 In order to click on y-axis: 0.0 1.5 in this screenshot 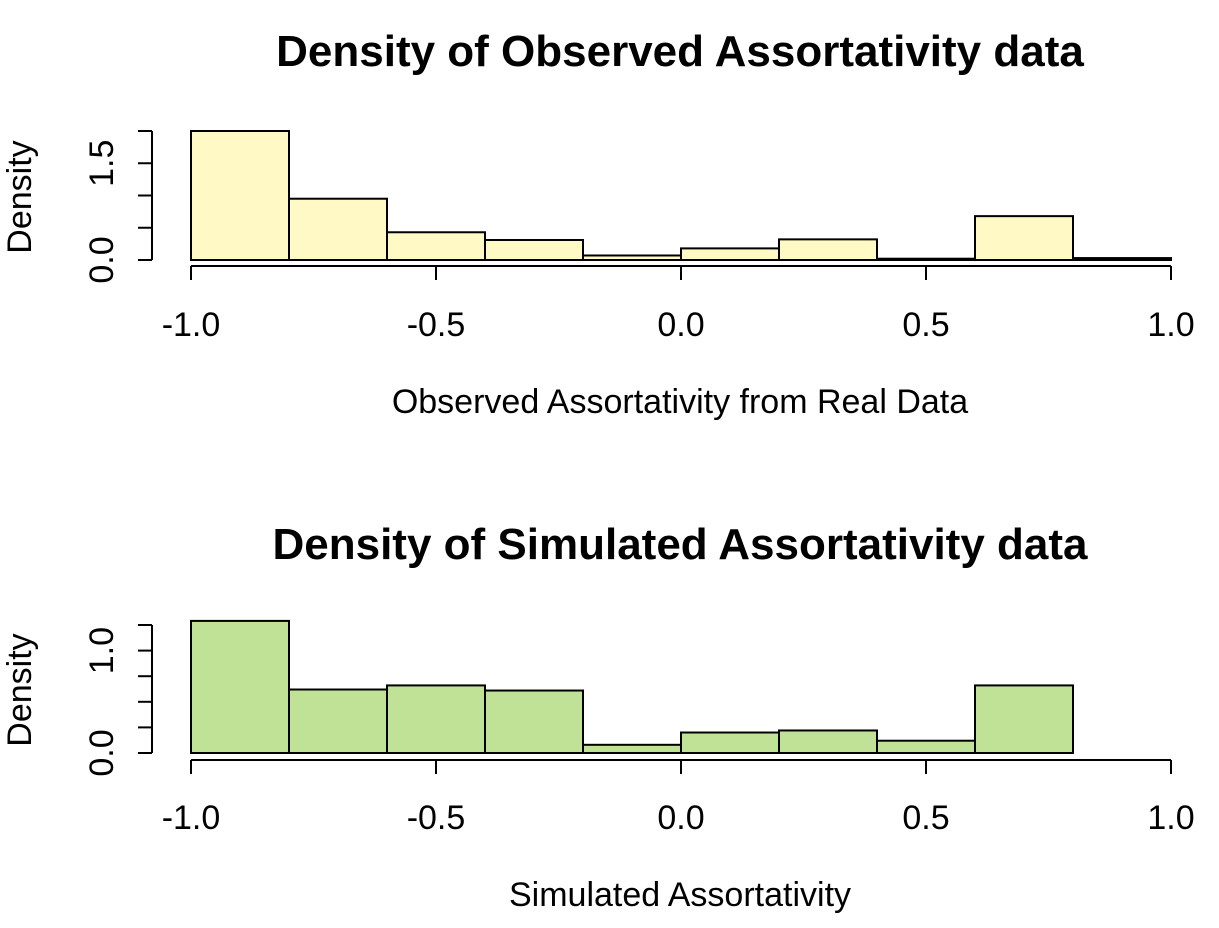, I will do `click(118, 207)`.